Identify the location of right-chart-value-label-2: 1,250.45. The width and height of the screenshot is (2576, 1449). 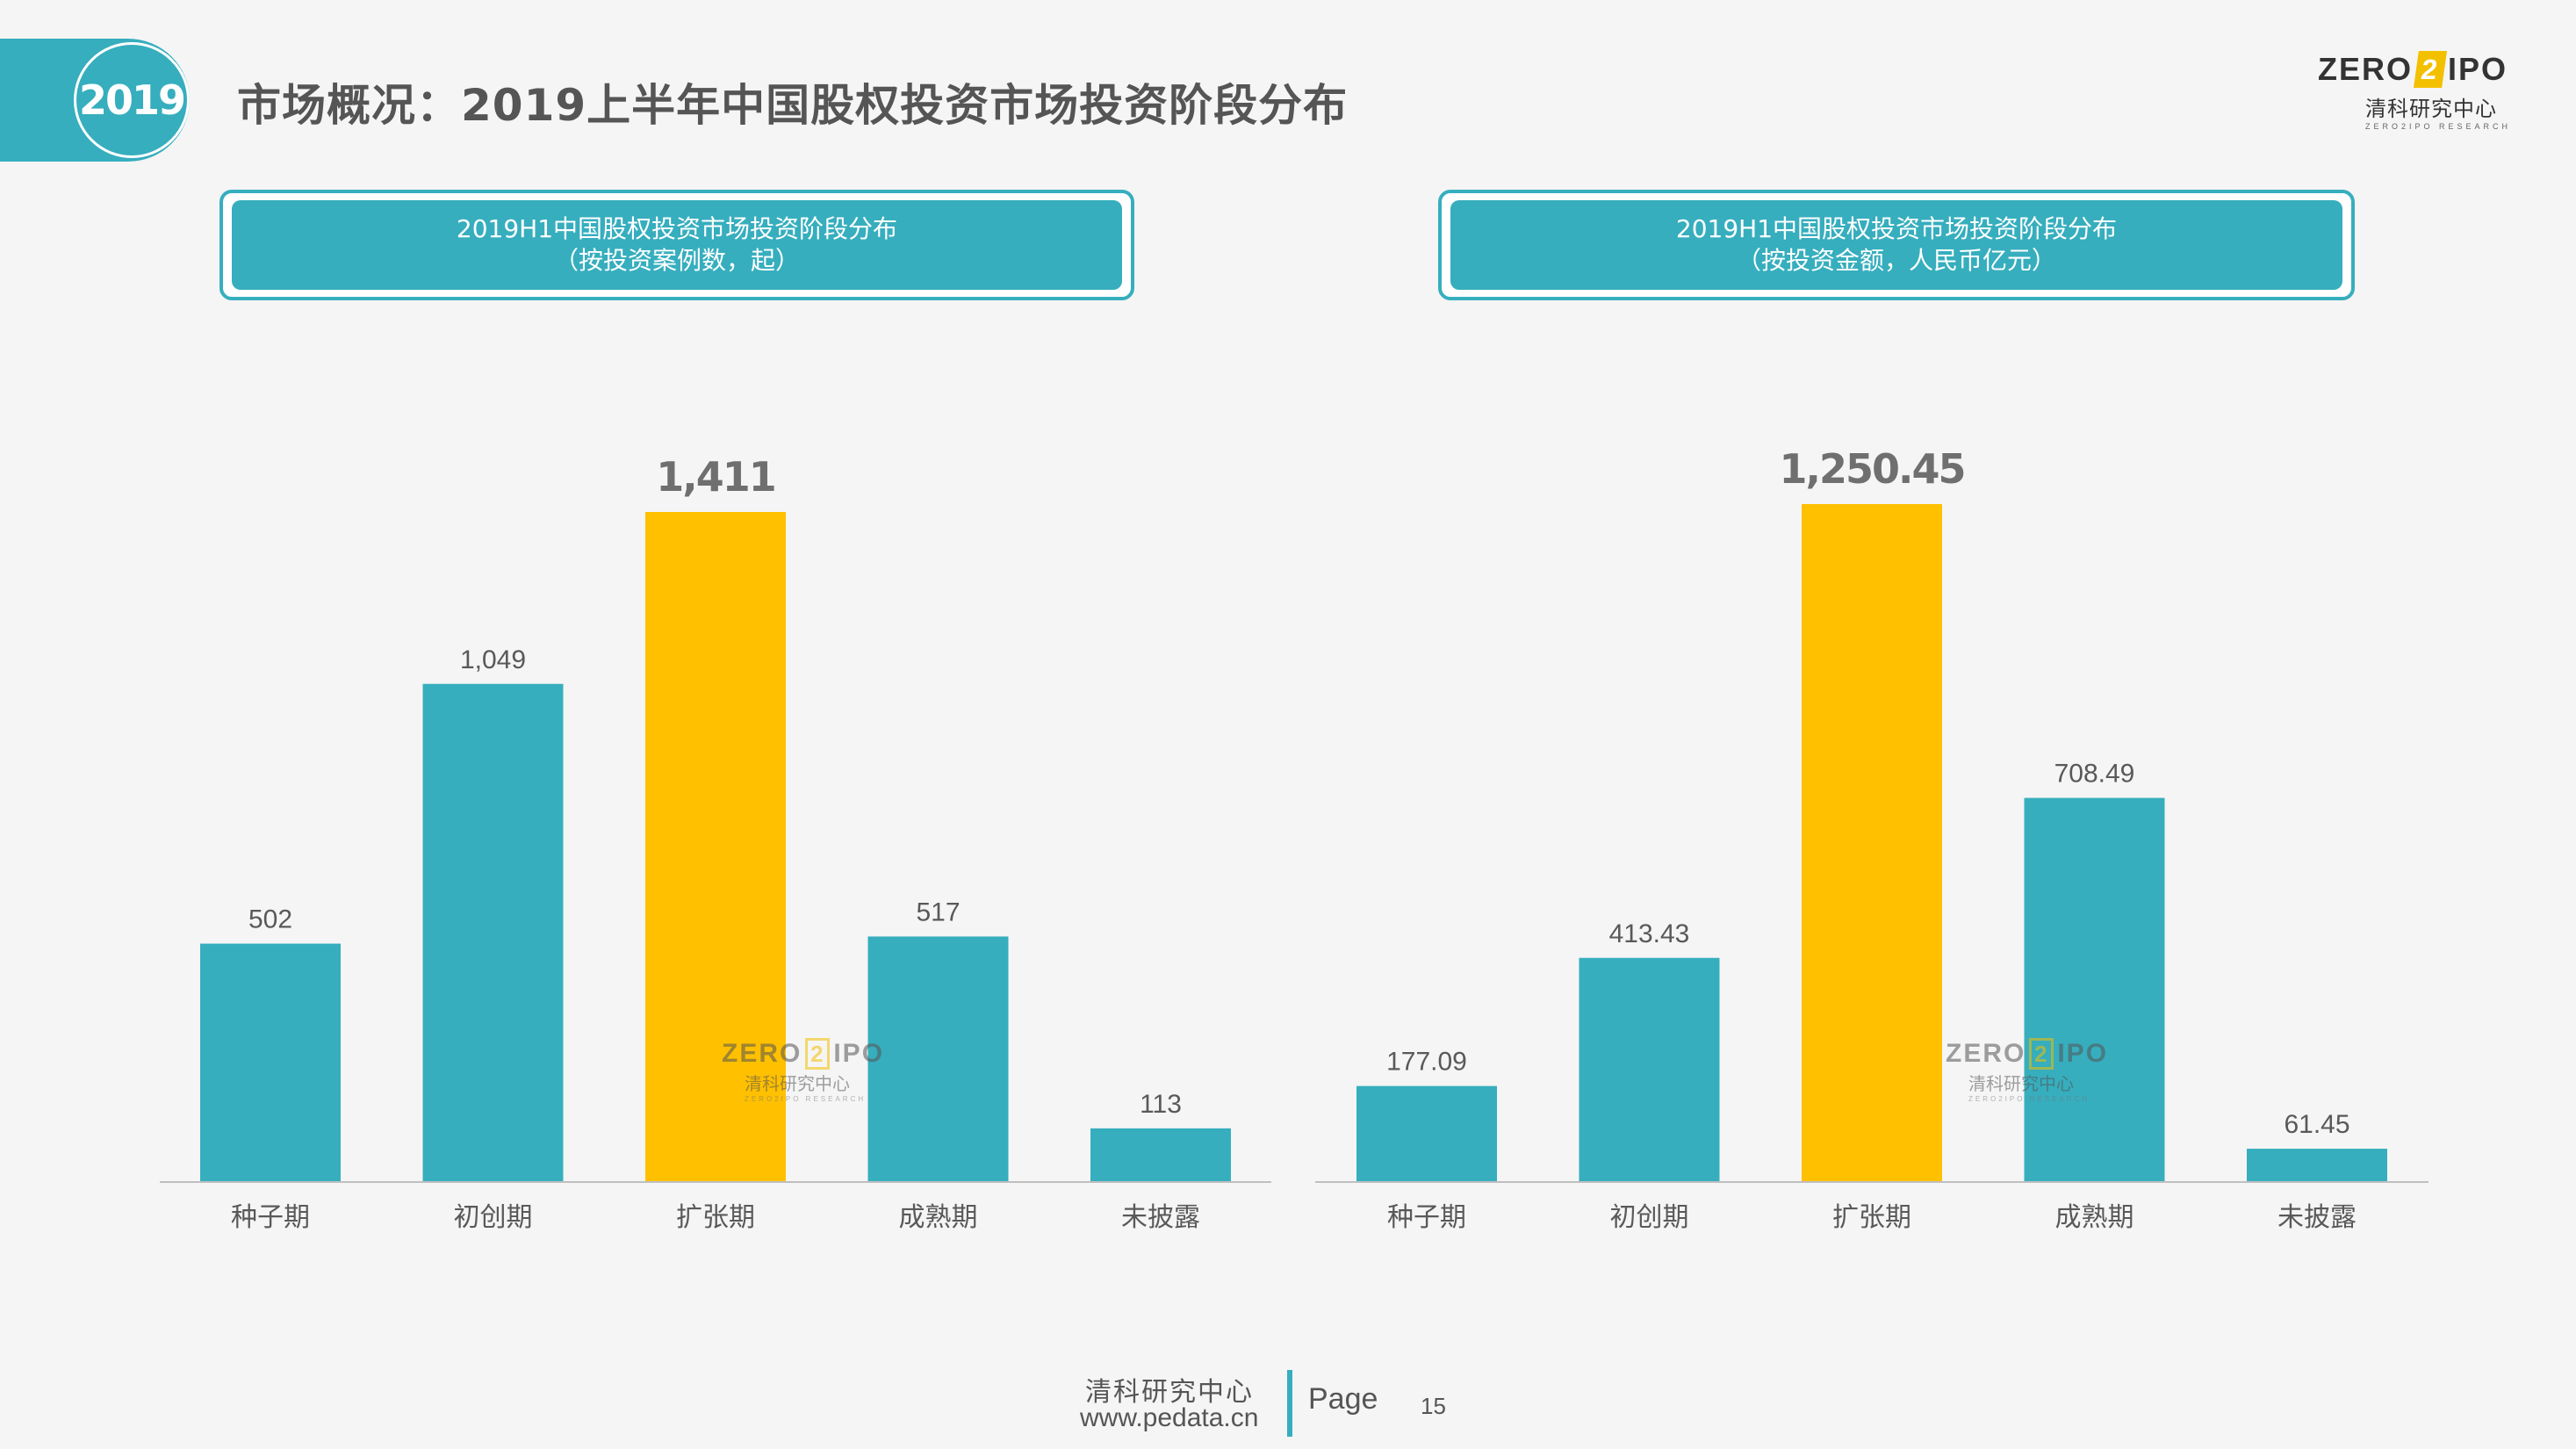
(1872, 469).